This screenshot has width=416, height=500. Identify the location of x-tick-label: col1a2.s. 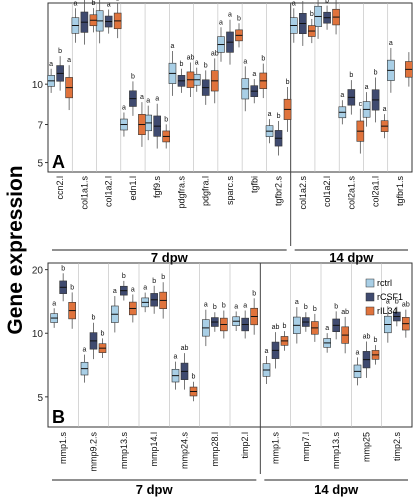
(303, 193).